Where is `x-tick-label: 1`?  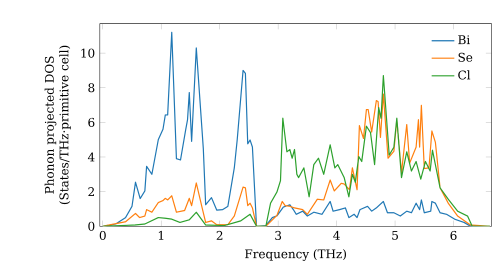 x-tick-label: 1 is located at coordinates (161, 235).